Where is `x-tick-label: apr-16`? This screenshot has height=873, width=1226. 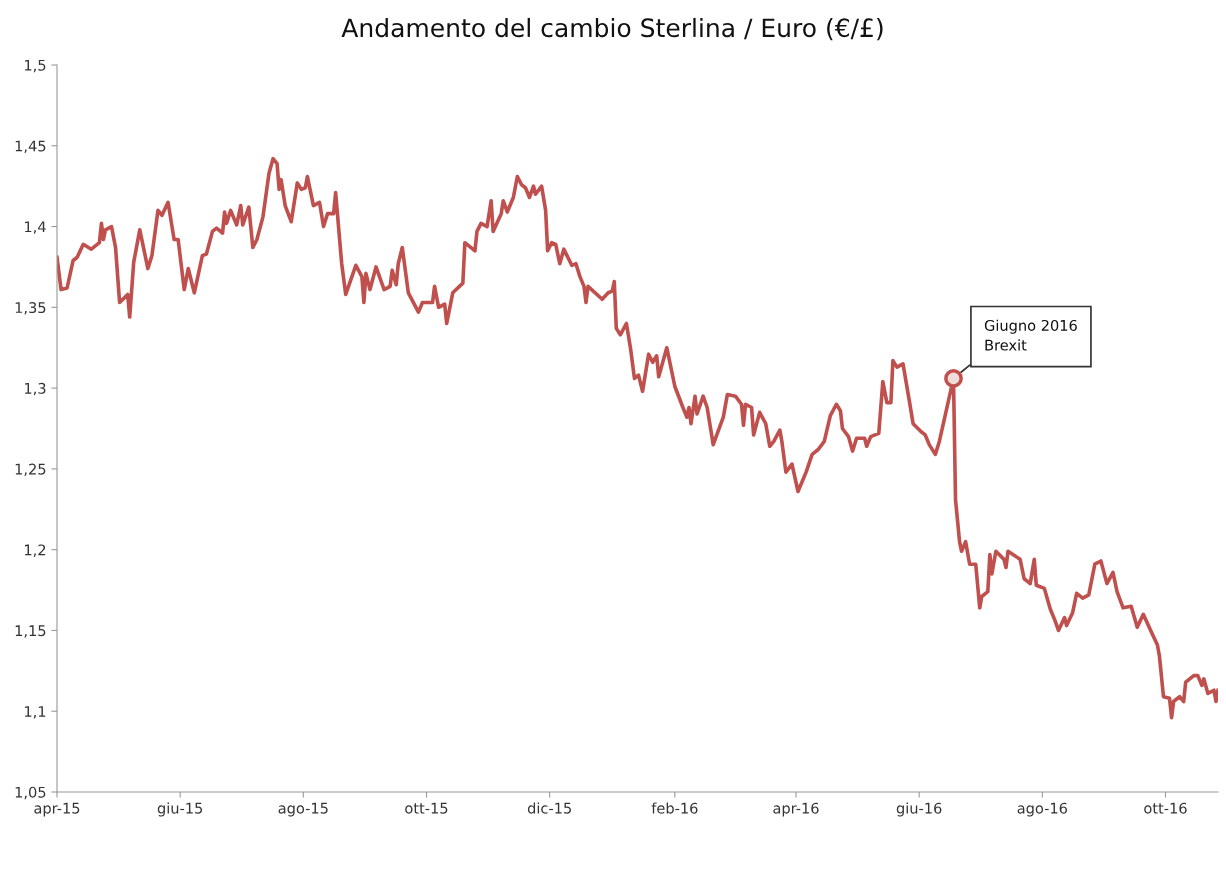 x-tick-label: apr-16 is located at coordinates (796, 809).